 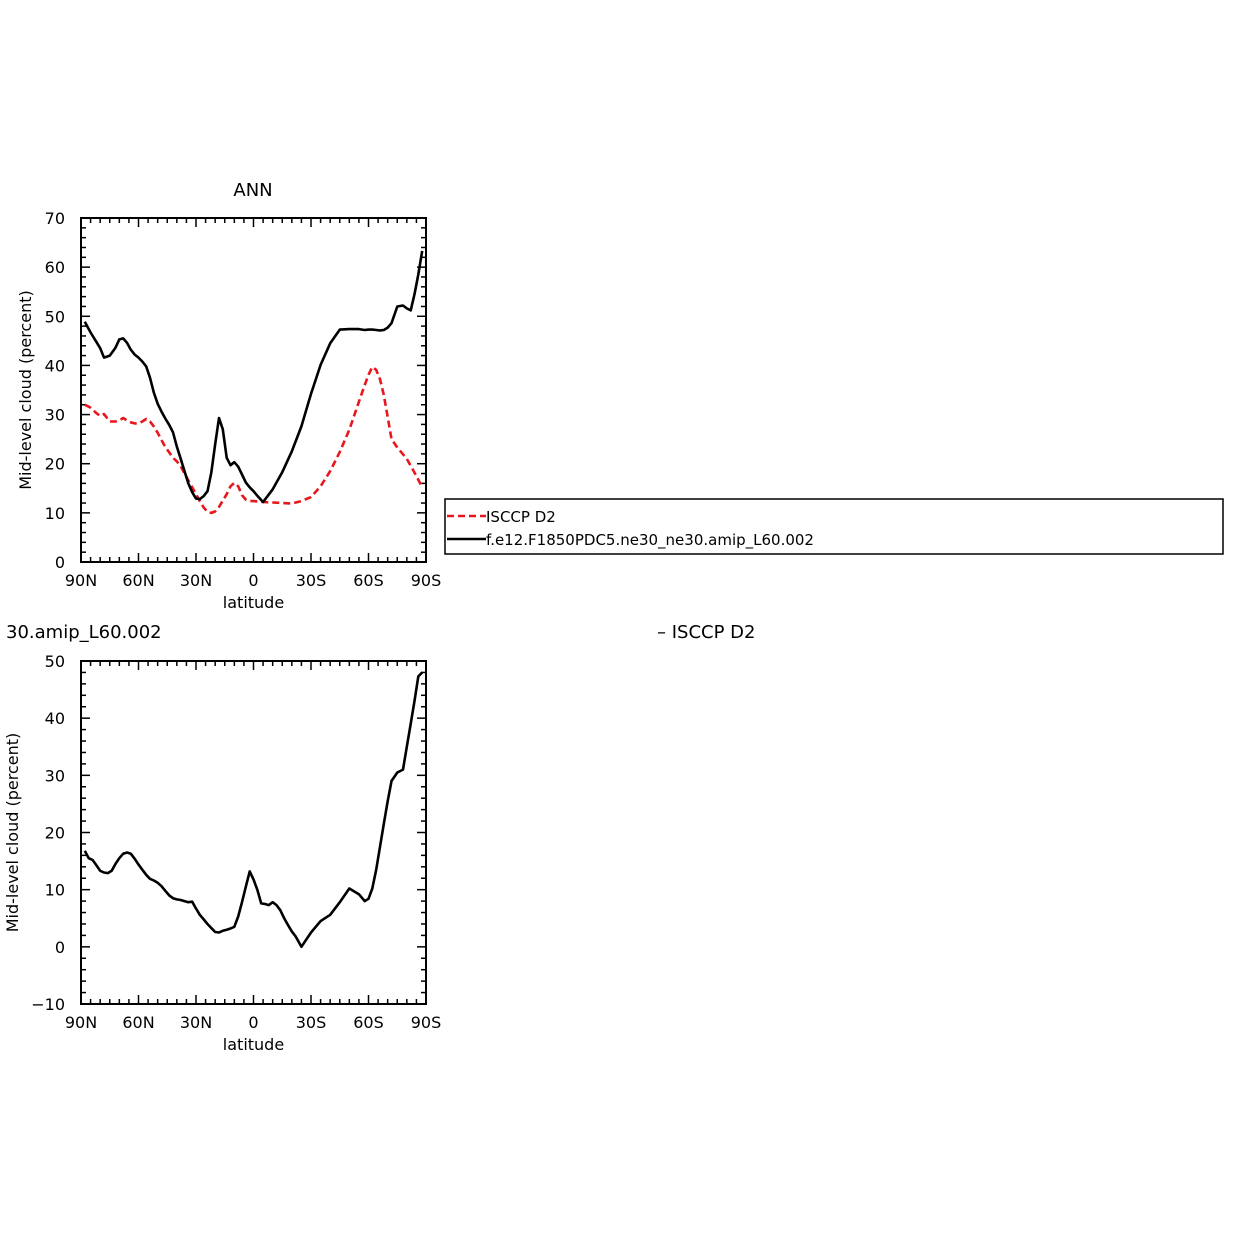 I want to click on y-tick-label: 70, so click(x=55, y=218).